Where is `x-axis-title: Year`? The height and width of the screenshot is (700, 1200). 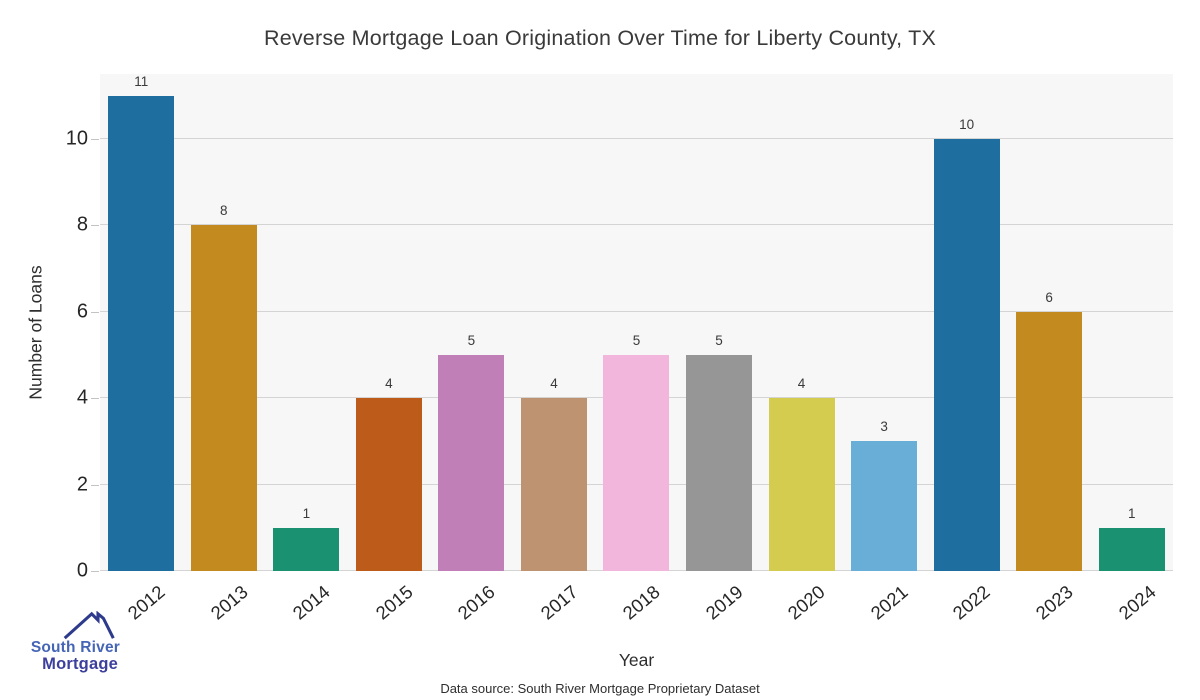
x-axis-title: Year is located at coordinates (636, 660).